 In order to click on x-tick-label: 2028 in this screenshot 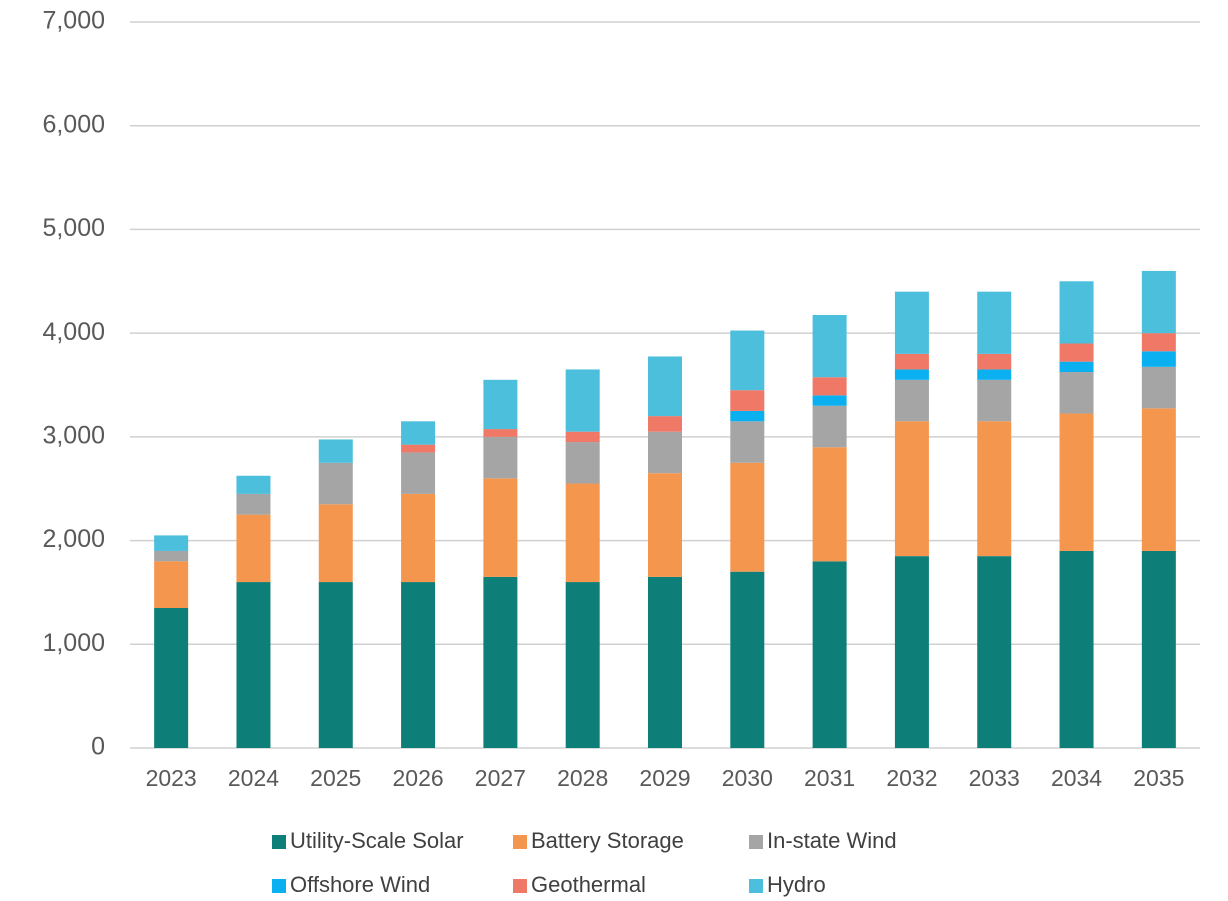, I will do `click(582, 778)`.